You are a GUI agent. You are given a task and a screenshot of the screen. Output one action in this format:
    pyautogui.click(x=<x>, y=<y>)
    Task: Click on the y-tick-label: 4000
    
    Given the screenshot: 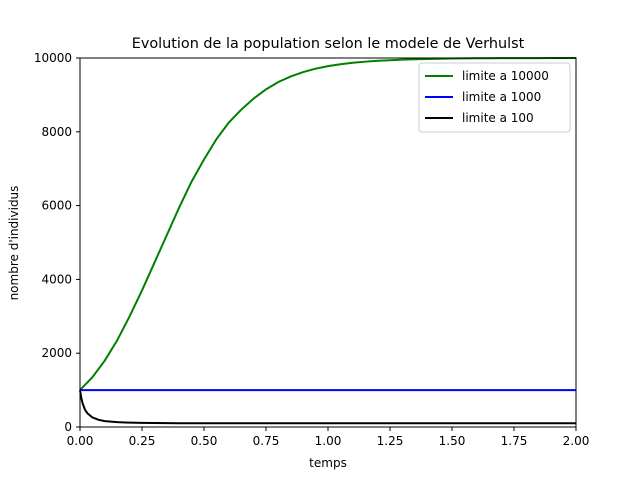 What is the action you would take?
    pyautogui.click(x=56, y=279)
    